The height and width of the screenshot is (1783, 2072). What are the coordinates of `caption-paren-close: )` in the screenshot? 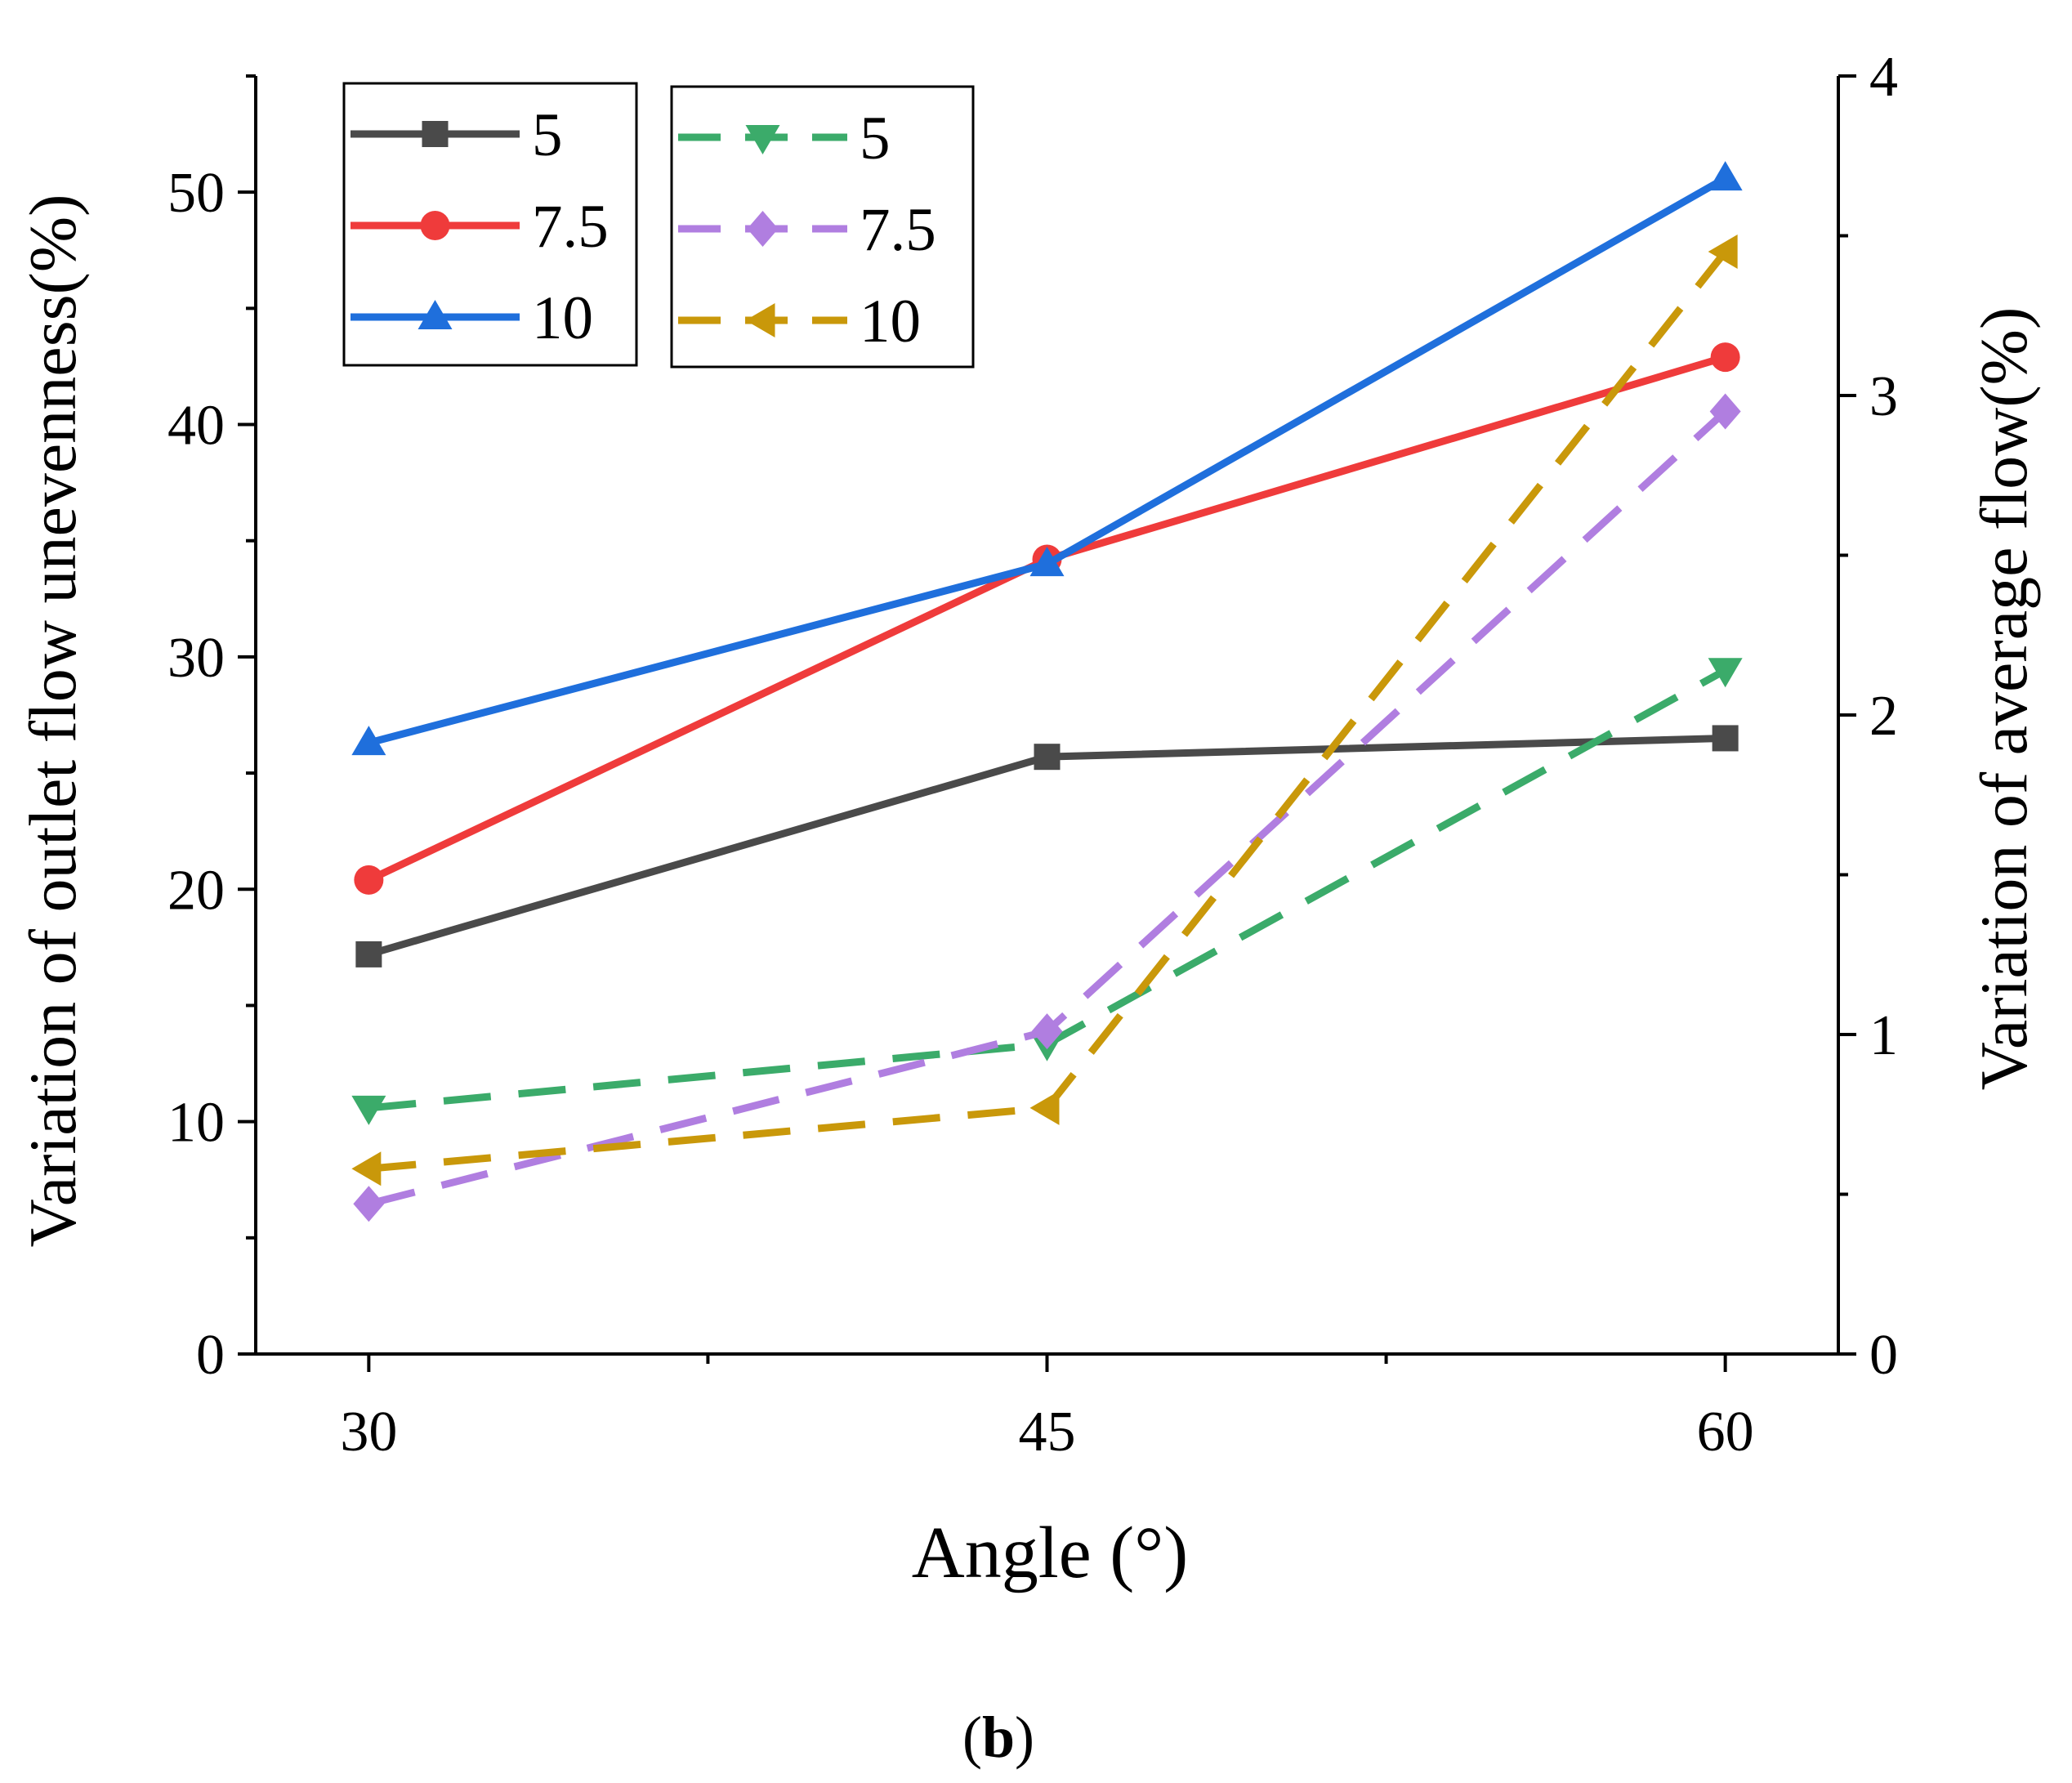 It's located at (1024, 1737).